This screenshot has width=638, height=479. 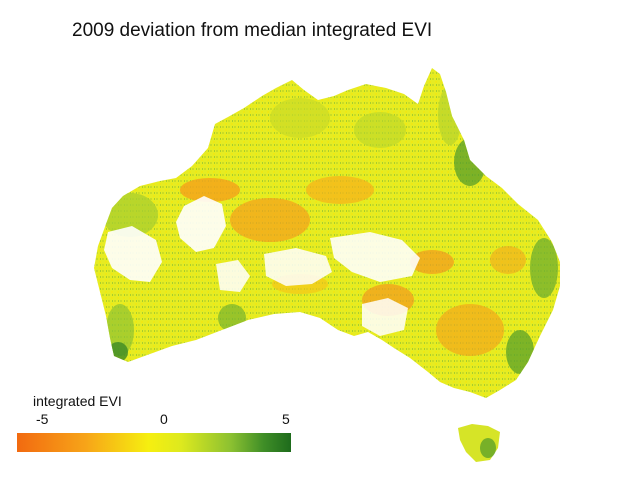 I want to click on legend-title: integrated EVI, so click(x=77, y=401).